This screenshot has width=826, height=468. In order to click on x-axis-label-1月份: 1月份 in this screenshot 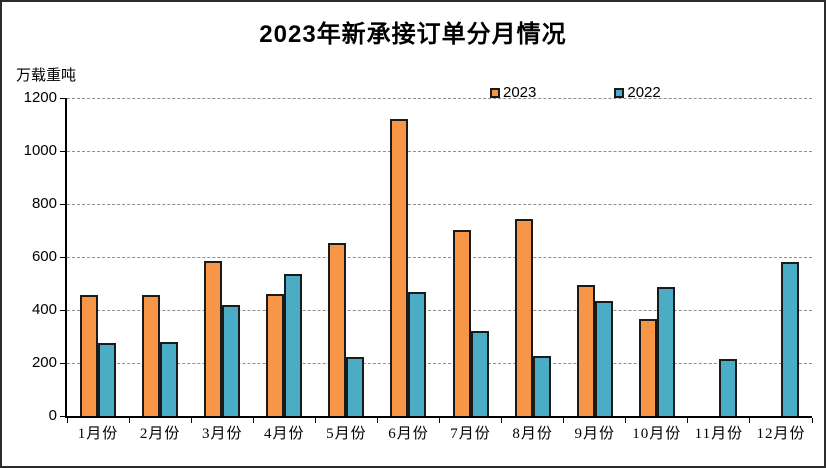, I will do `click(98, 434)`.